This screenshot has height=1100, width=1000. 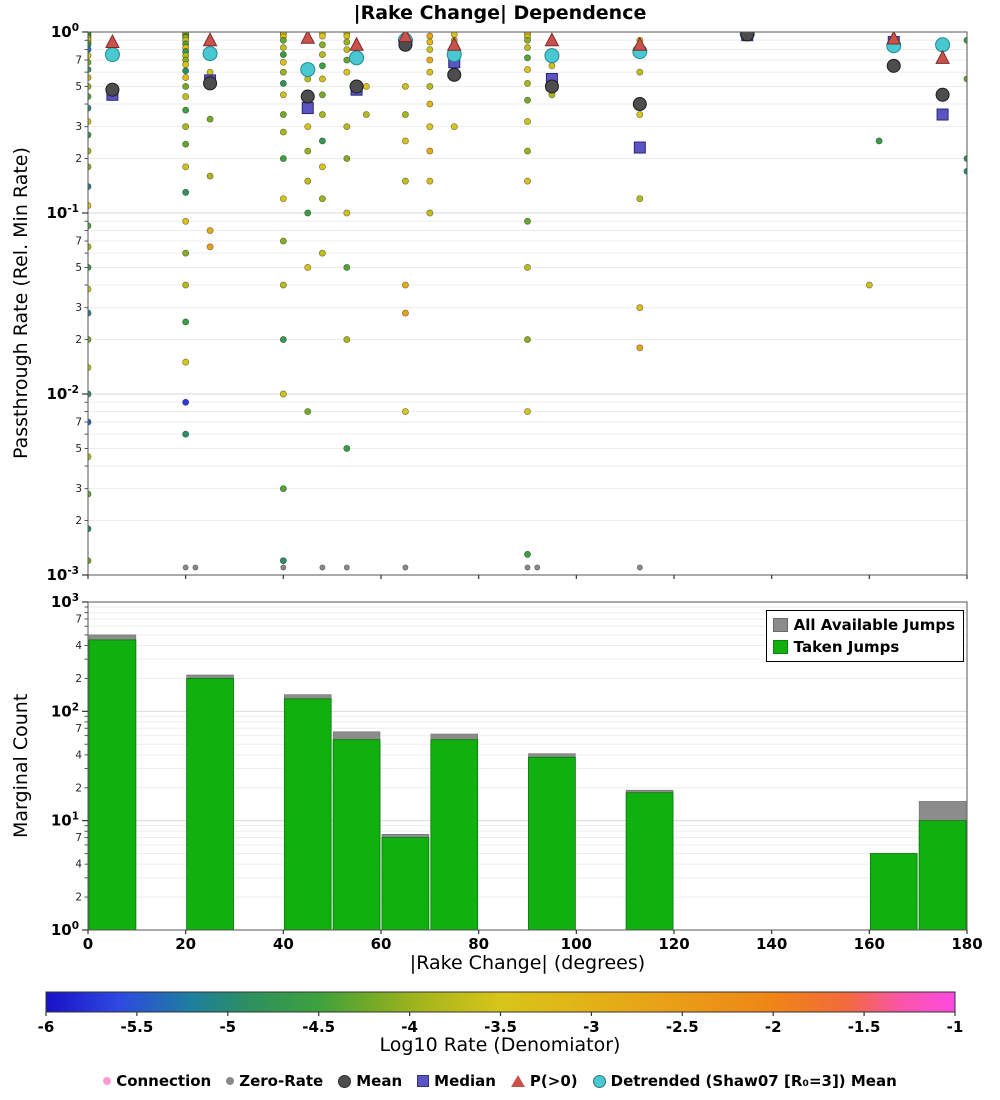 What do you see at coordinates (874, 625) in the screenshot?
I see `all-available-label: All Available Jumps` at bounding box center [874, 625].